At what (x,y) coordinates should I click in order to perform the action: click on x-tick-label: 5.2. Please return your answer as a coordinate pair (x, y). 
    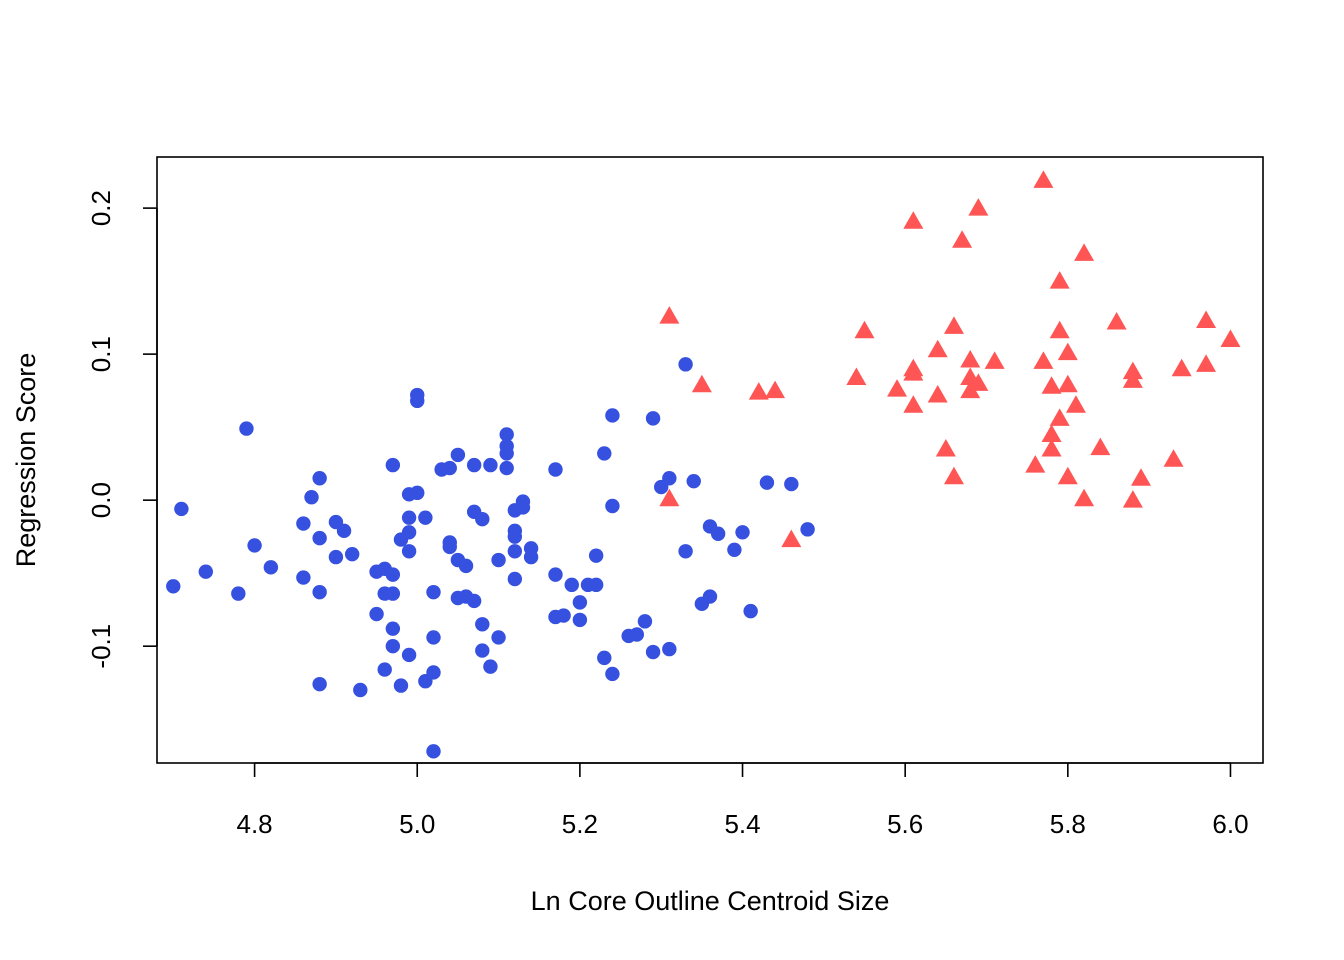
    Looking at the image, I should click on (580, 824).